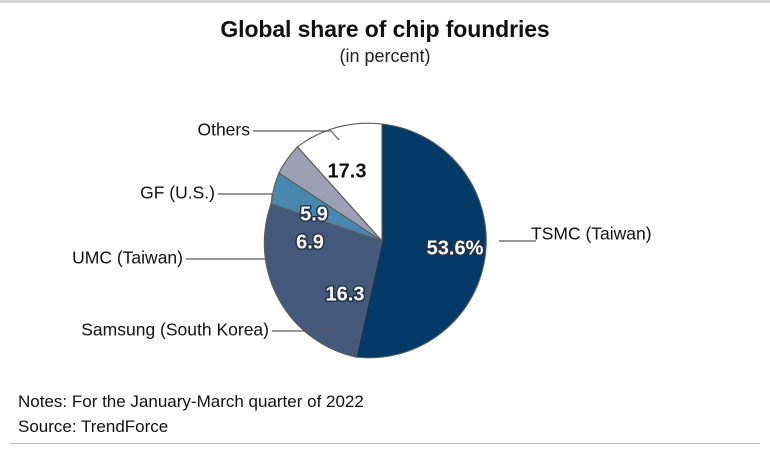 The height and width of the screenshot is (452, 770). Describe the element at coordinates (127, 258) in the screenshot. I see `category-label-umc: UMC (Taiwan)` at that location.